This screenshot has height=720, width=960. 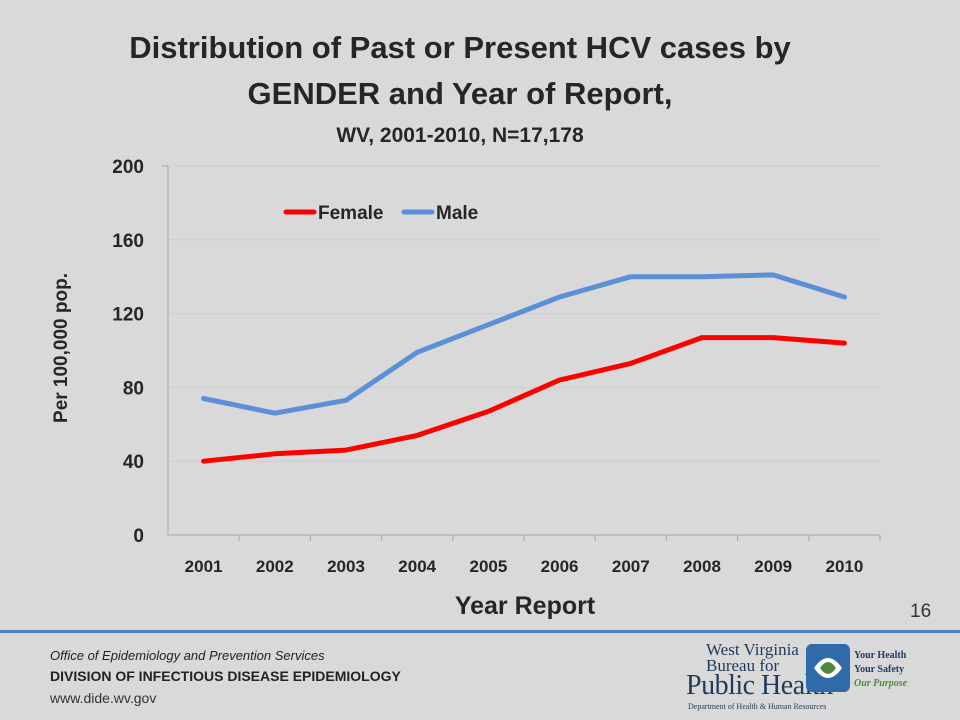 What do you see at coordinates (460, 135) in the screenshot?
I see `chart-subtitle: WV, 2001-2010, N=17,178` at bounding box center [460, 135].